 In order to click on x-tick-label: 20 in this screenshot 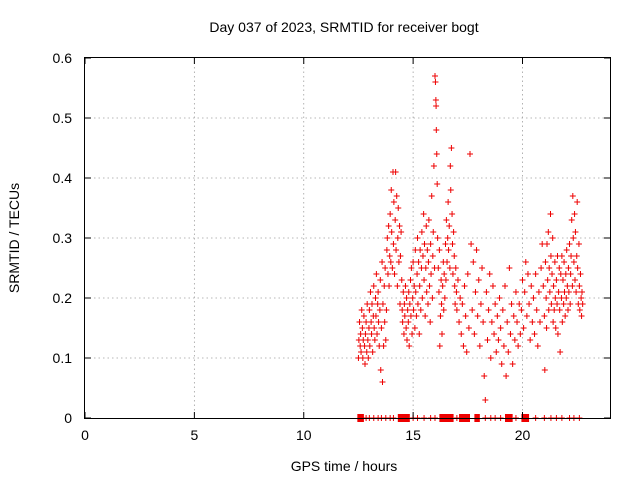, I will do `click(523, 435)`.